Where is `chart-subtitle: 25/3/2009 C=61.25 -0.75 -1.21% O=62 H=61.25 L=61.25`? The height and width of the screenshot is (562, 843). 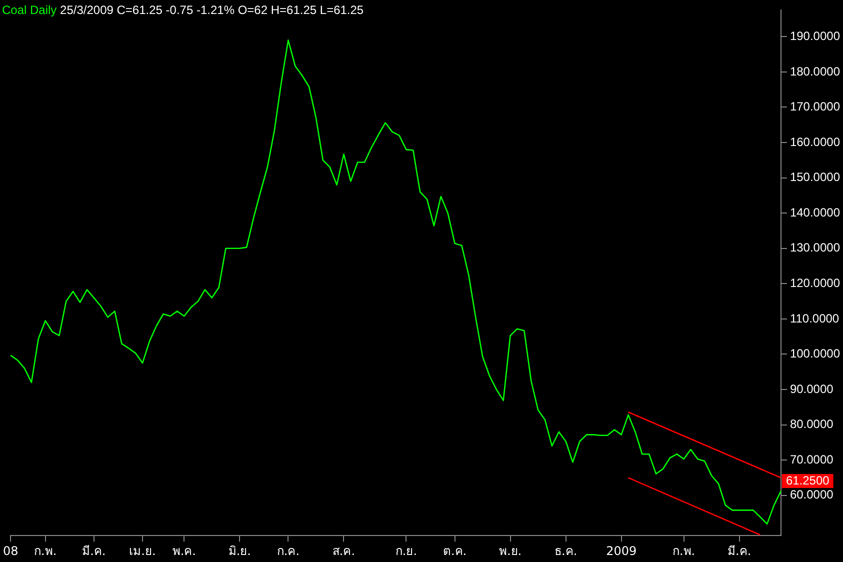
chart-subtitle: 25/3/2009 C=61.25 -0.75 -1.21% O=62 H=61.25 L=61.25 is located at coordinates (212, 10).